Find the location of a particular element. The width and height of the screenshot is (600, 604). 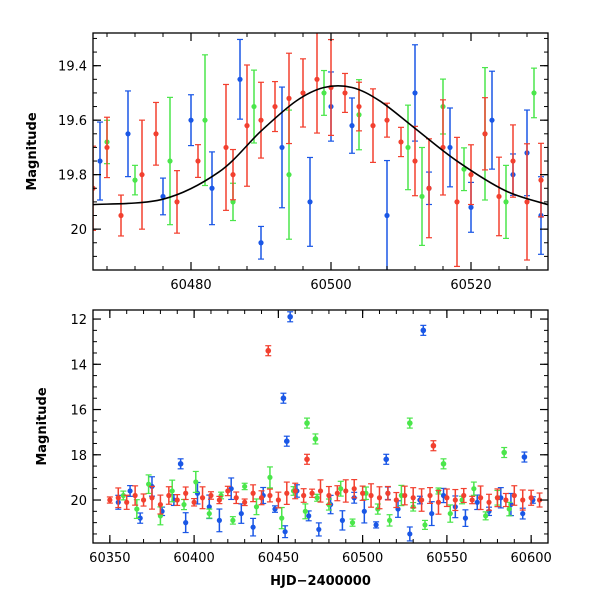

y-tick-label: 12 is located at coordinates (78, 320).